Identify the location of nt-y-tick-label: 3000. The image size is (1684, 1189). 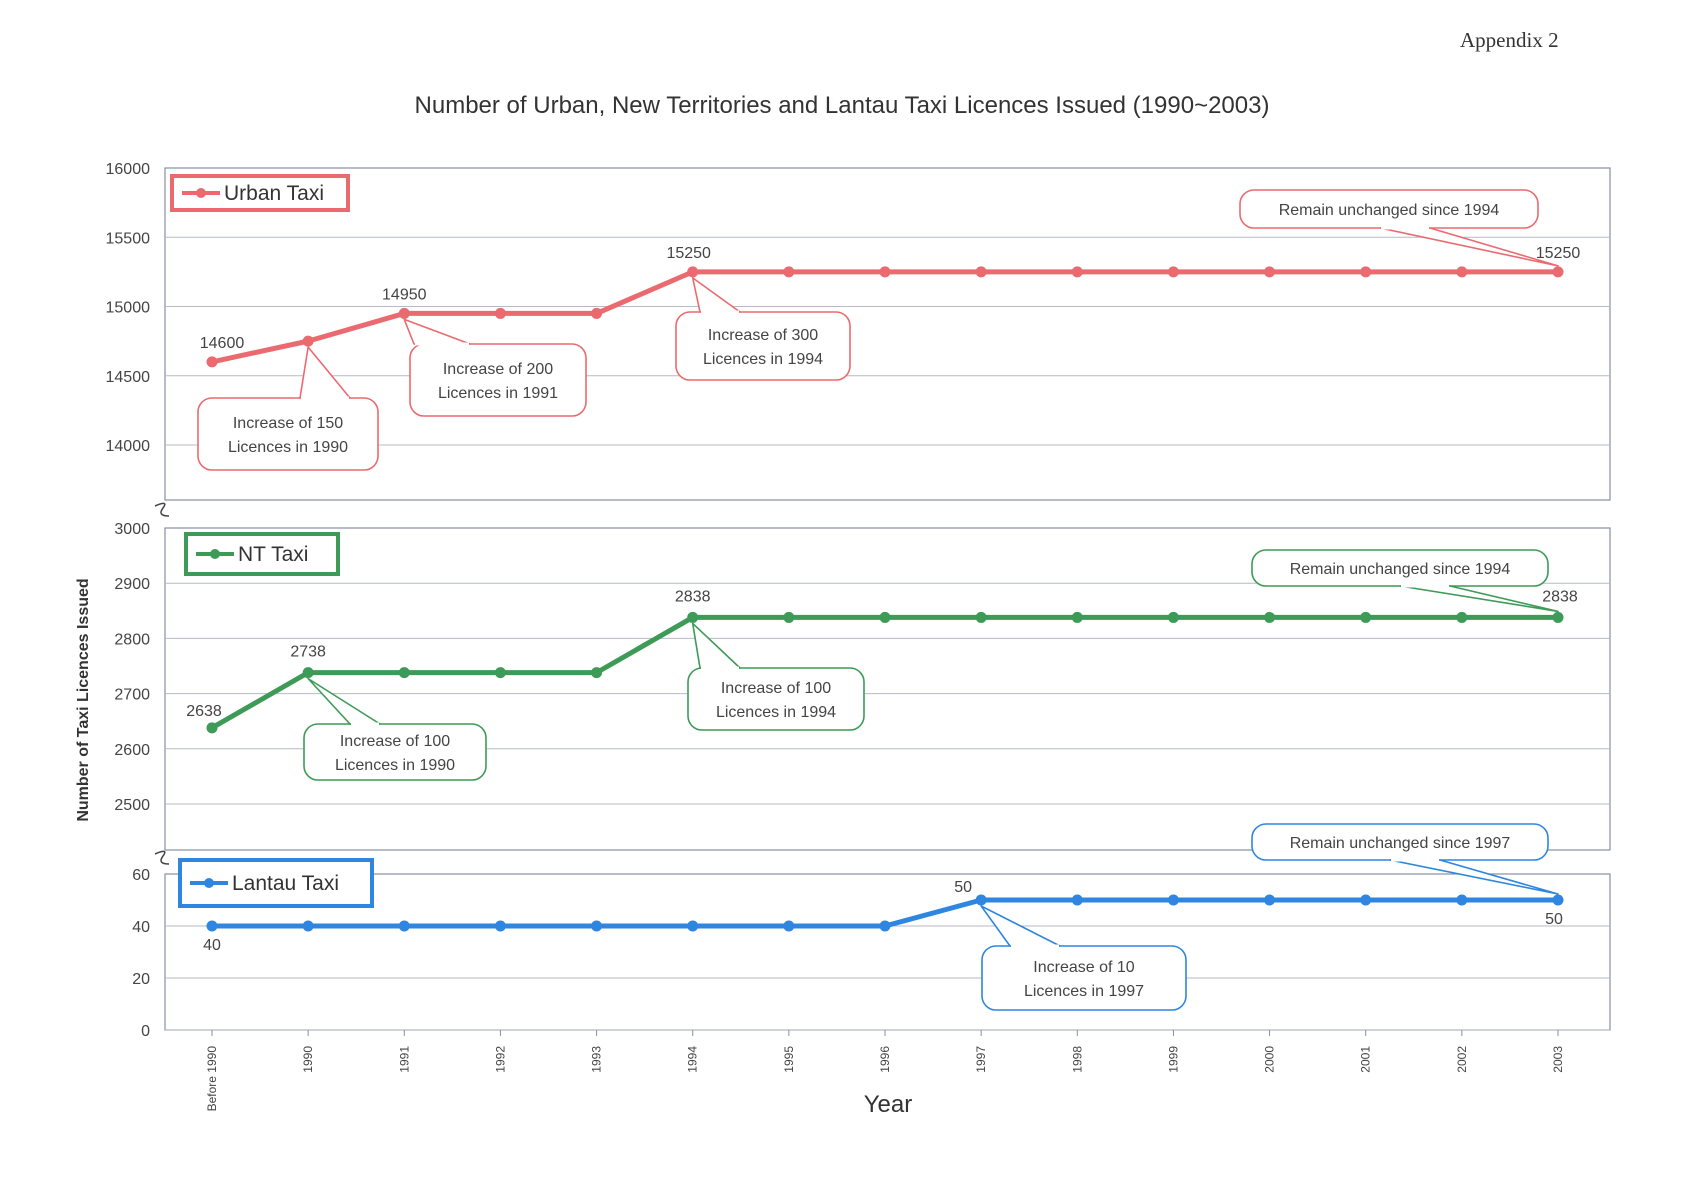
(132, 529).